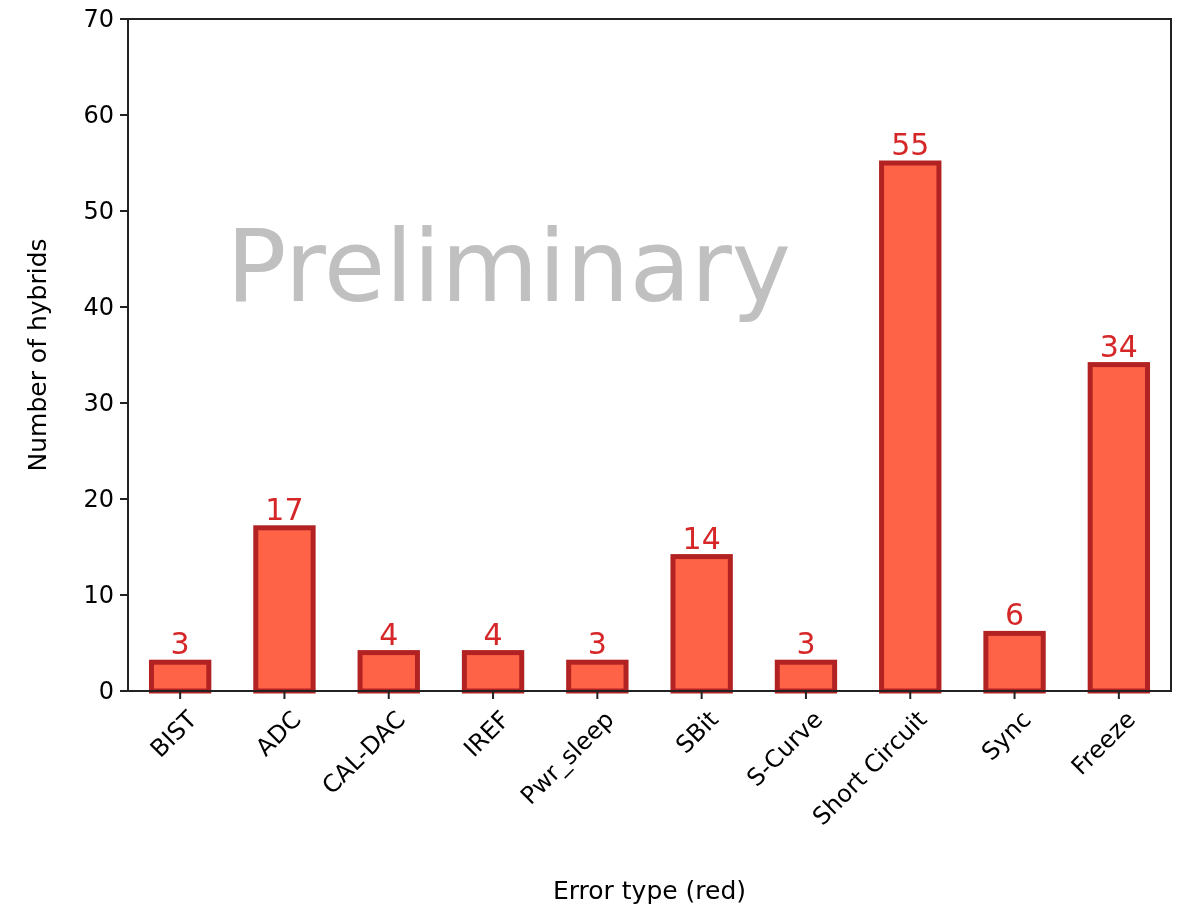  Describe the element at coordinates (1015, 615) in the screenshot. I see `data-label: 6` at that location.